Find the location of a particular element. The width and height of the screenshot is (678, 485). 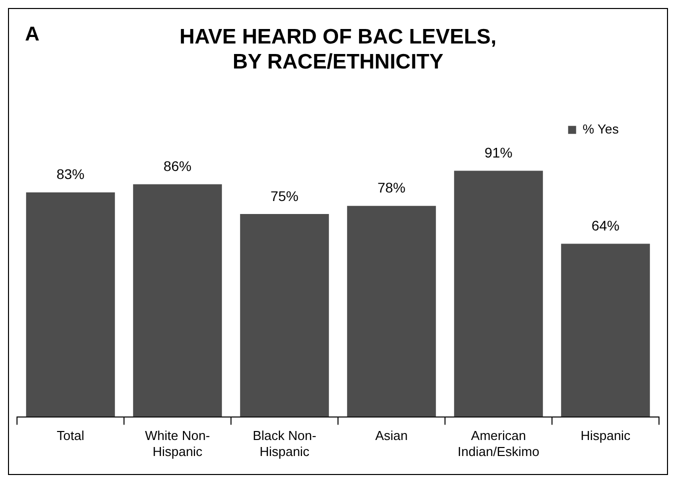

x-tick-label: Black Non-Hispanic is located at coordinates (284, 443).